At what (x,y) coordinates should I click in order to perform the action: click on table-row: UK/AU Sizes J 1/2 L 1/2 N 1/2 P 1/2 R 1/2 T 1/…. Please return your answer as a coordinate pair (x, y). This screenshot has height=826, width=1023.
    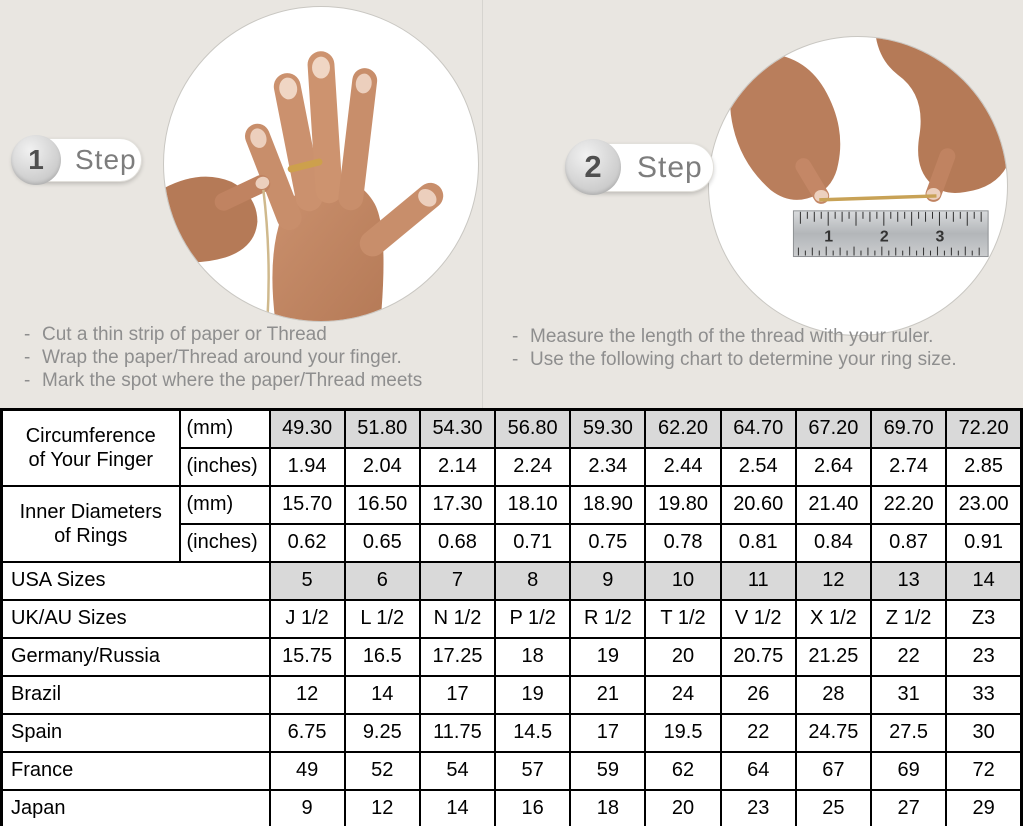
    Looking at the image, I should click on (511, 618).